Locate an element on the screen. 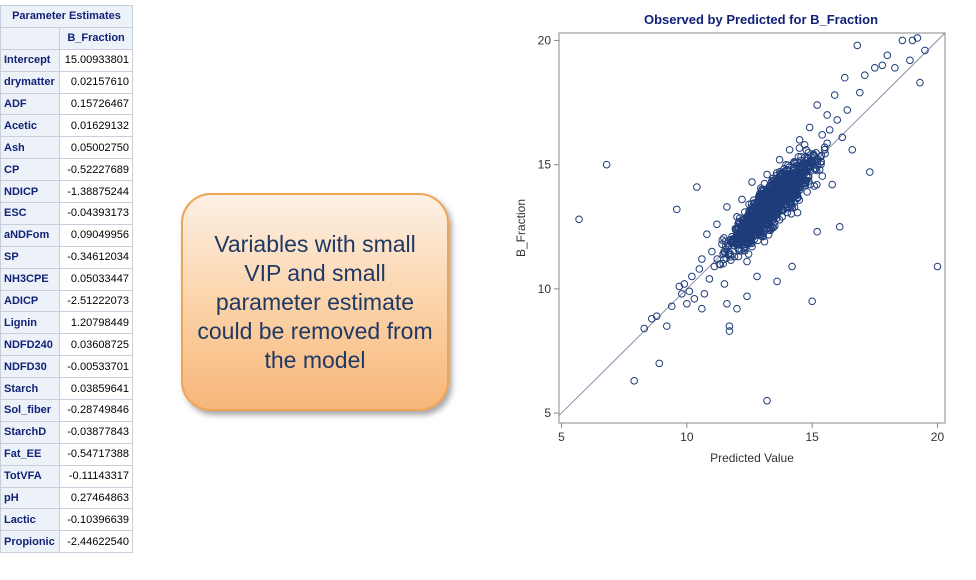 The image size is (976, 580). row-label: Lignin is located at coordinates (30, 323).